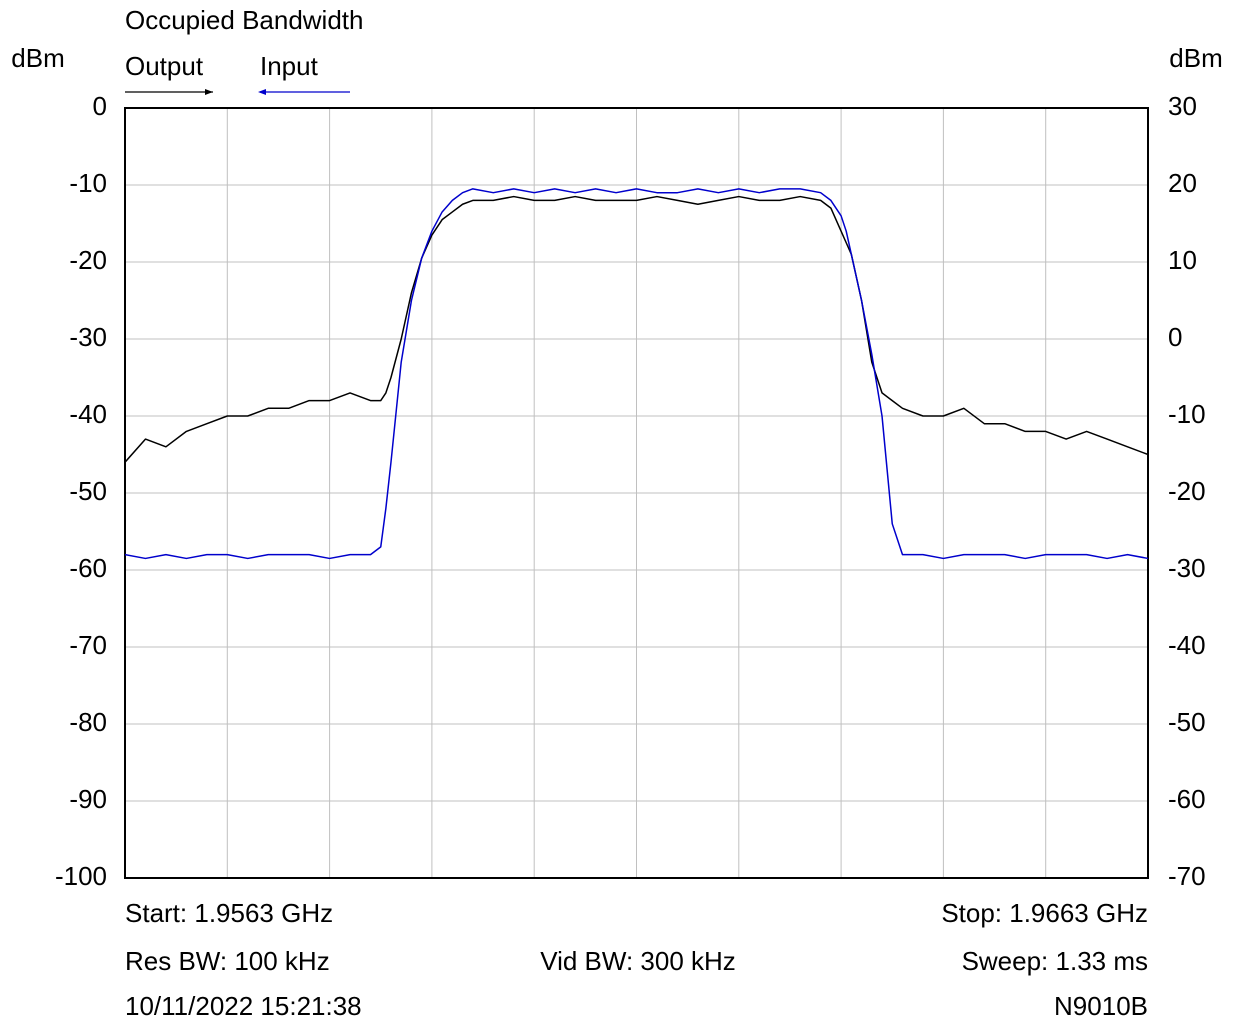  I want to click on y2-tick-label: 0, so click(1175, 337).